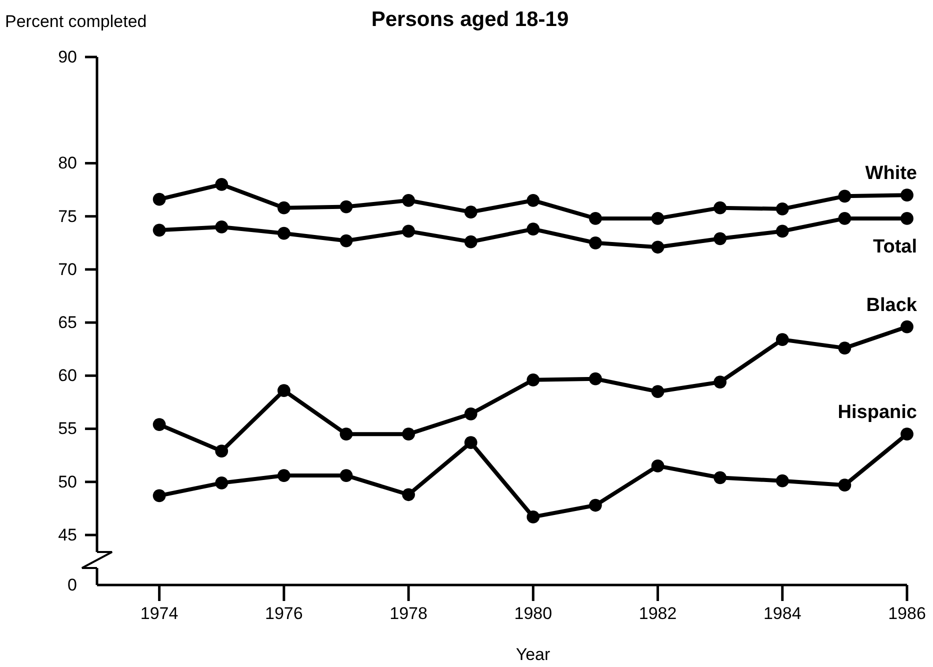 The height and width of the screenshot is (667, 933). What do you see at coordinates (67, 482) in the screenshot?
I see `y-tick-label: 50` at bounding box center [67, 482].